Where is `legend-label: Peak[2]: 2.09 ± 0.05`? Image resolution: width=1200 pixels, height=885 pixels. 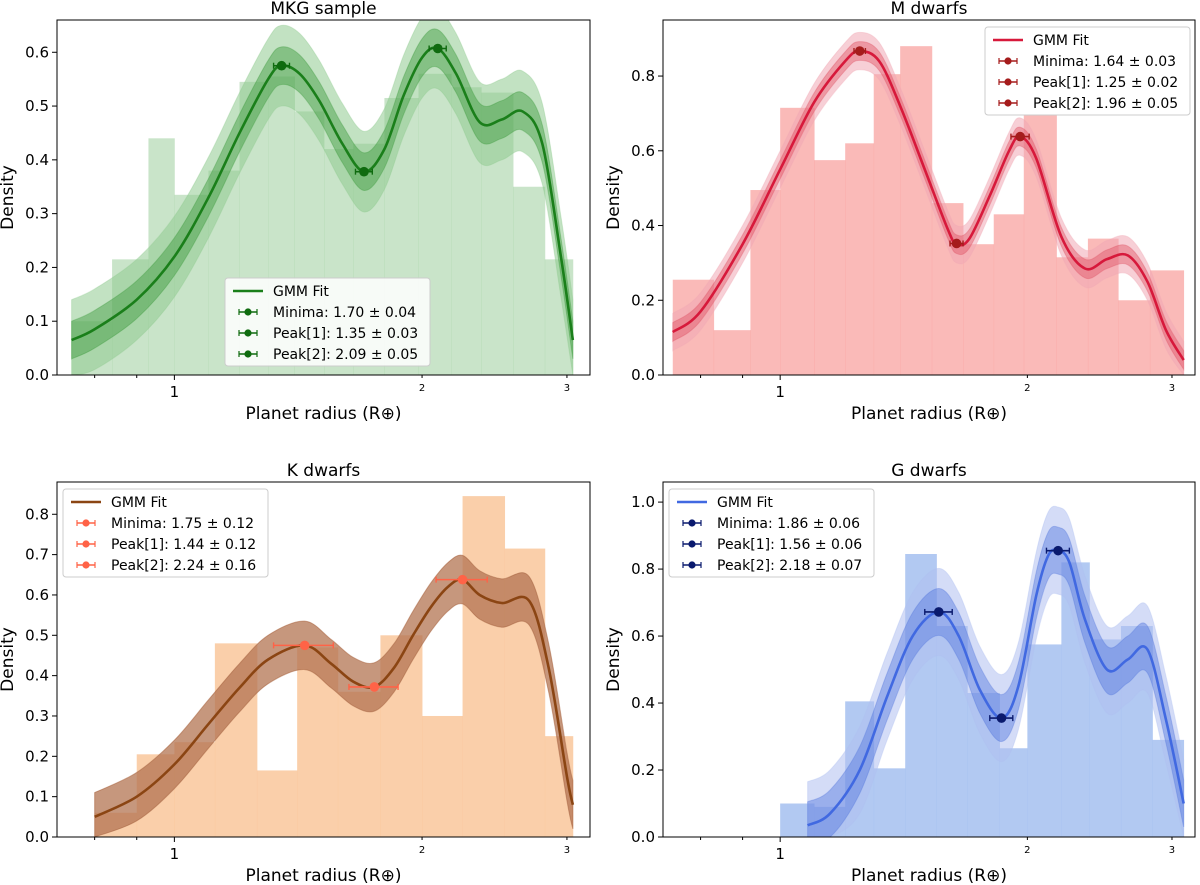 legend-label: Peak[2]: 2.09 ± 0.05 is located at coordinates (345, 355).